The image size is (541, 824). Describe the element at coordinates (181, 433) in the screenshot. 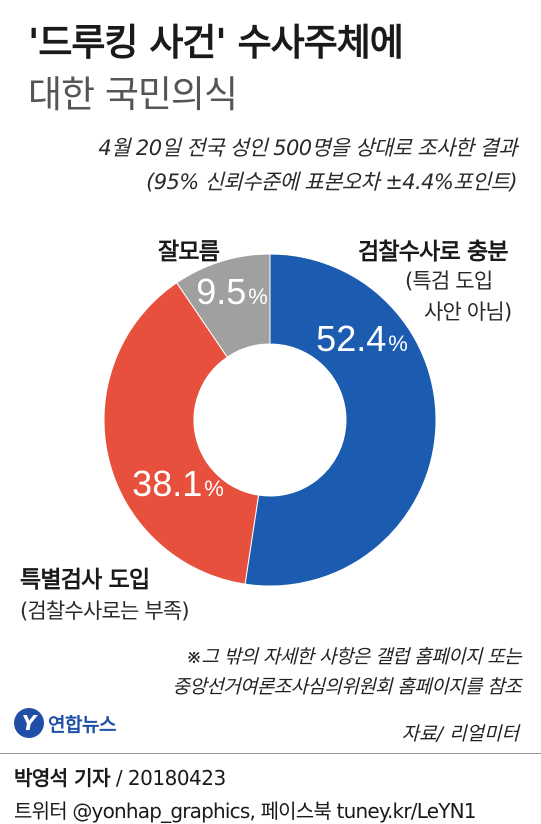

I see `slice-special-prosecutor` at that location.